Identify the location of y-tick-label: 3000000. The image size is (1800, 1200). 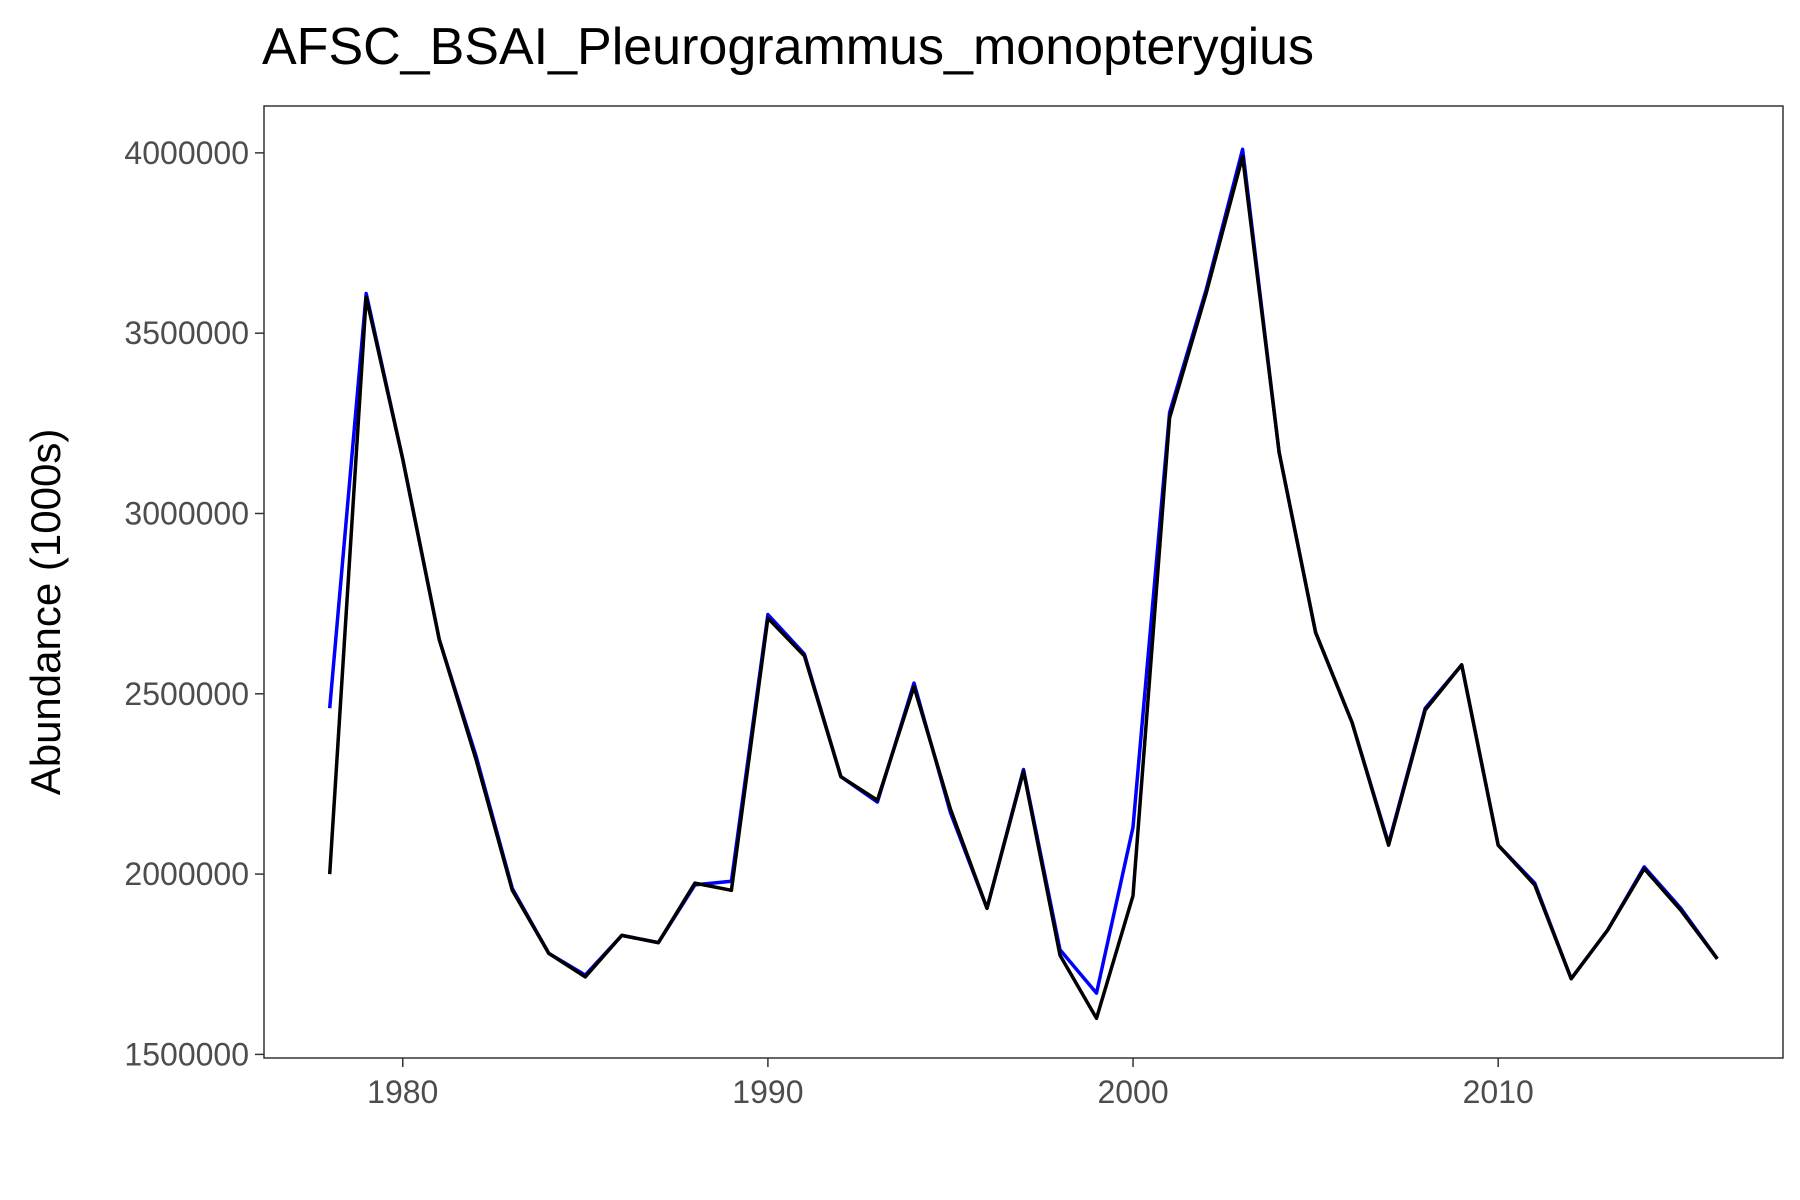
(186, 513).